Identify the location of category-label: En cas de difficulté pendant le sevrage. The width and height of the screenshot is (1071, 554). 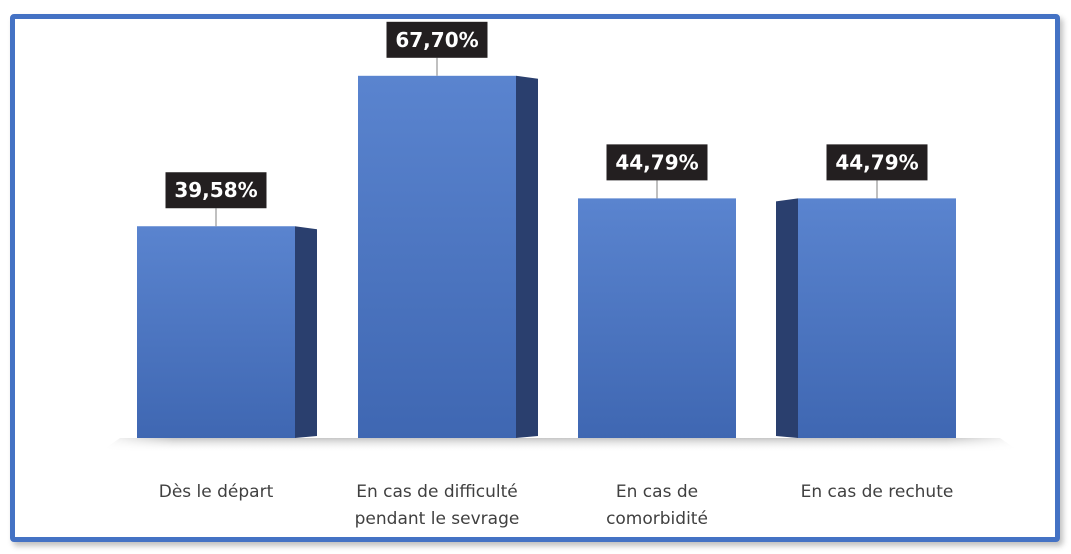
(437, 505).